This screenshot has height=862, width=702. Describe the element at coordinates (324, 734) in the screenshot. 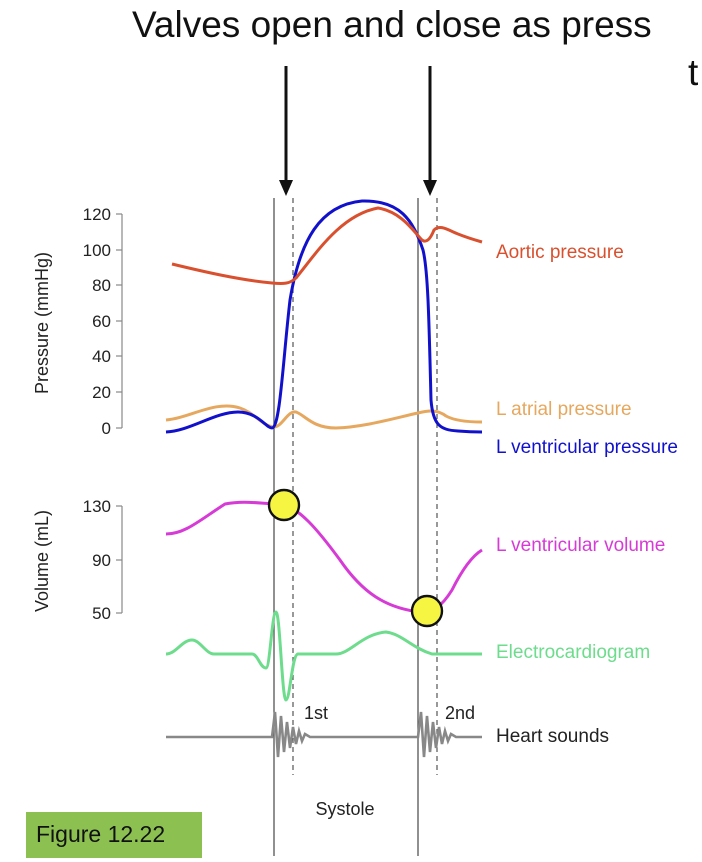

I see `heart-sounds-curve` at that location.